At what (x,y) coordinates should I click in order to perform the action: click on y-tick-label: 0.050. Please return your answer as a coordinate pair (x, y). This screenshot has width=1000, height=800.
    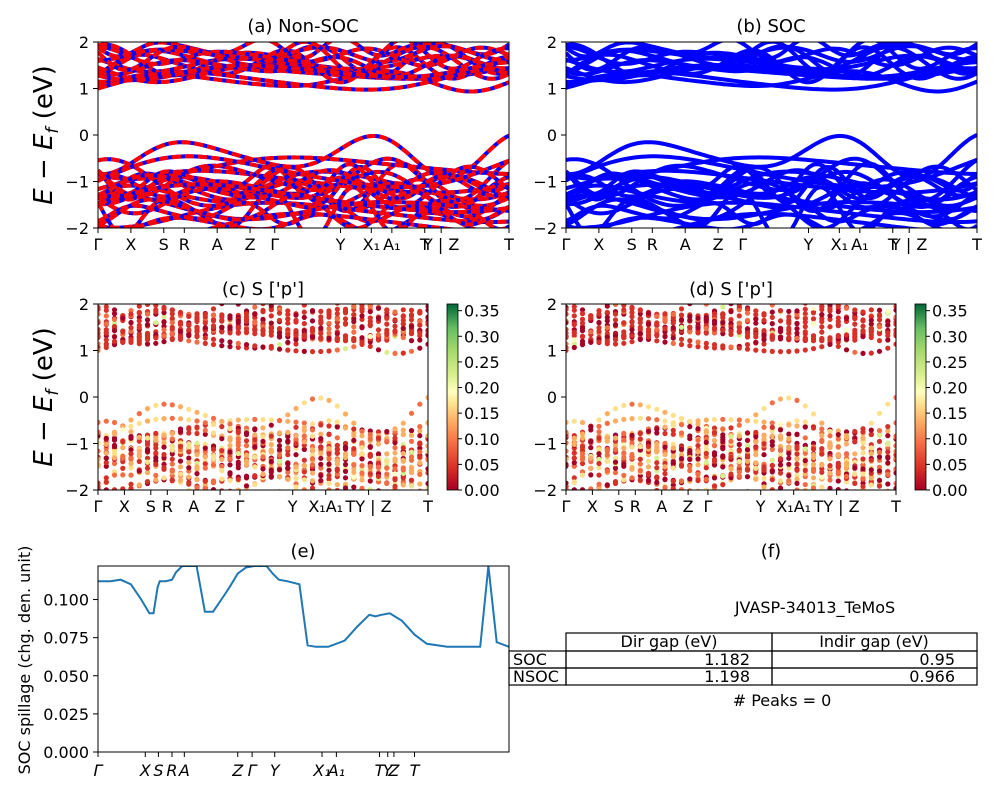
    Looking at the image, I should click on (66, 676).